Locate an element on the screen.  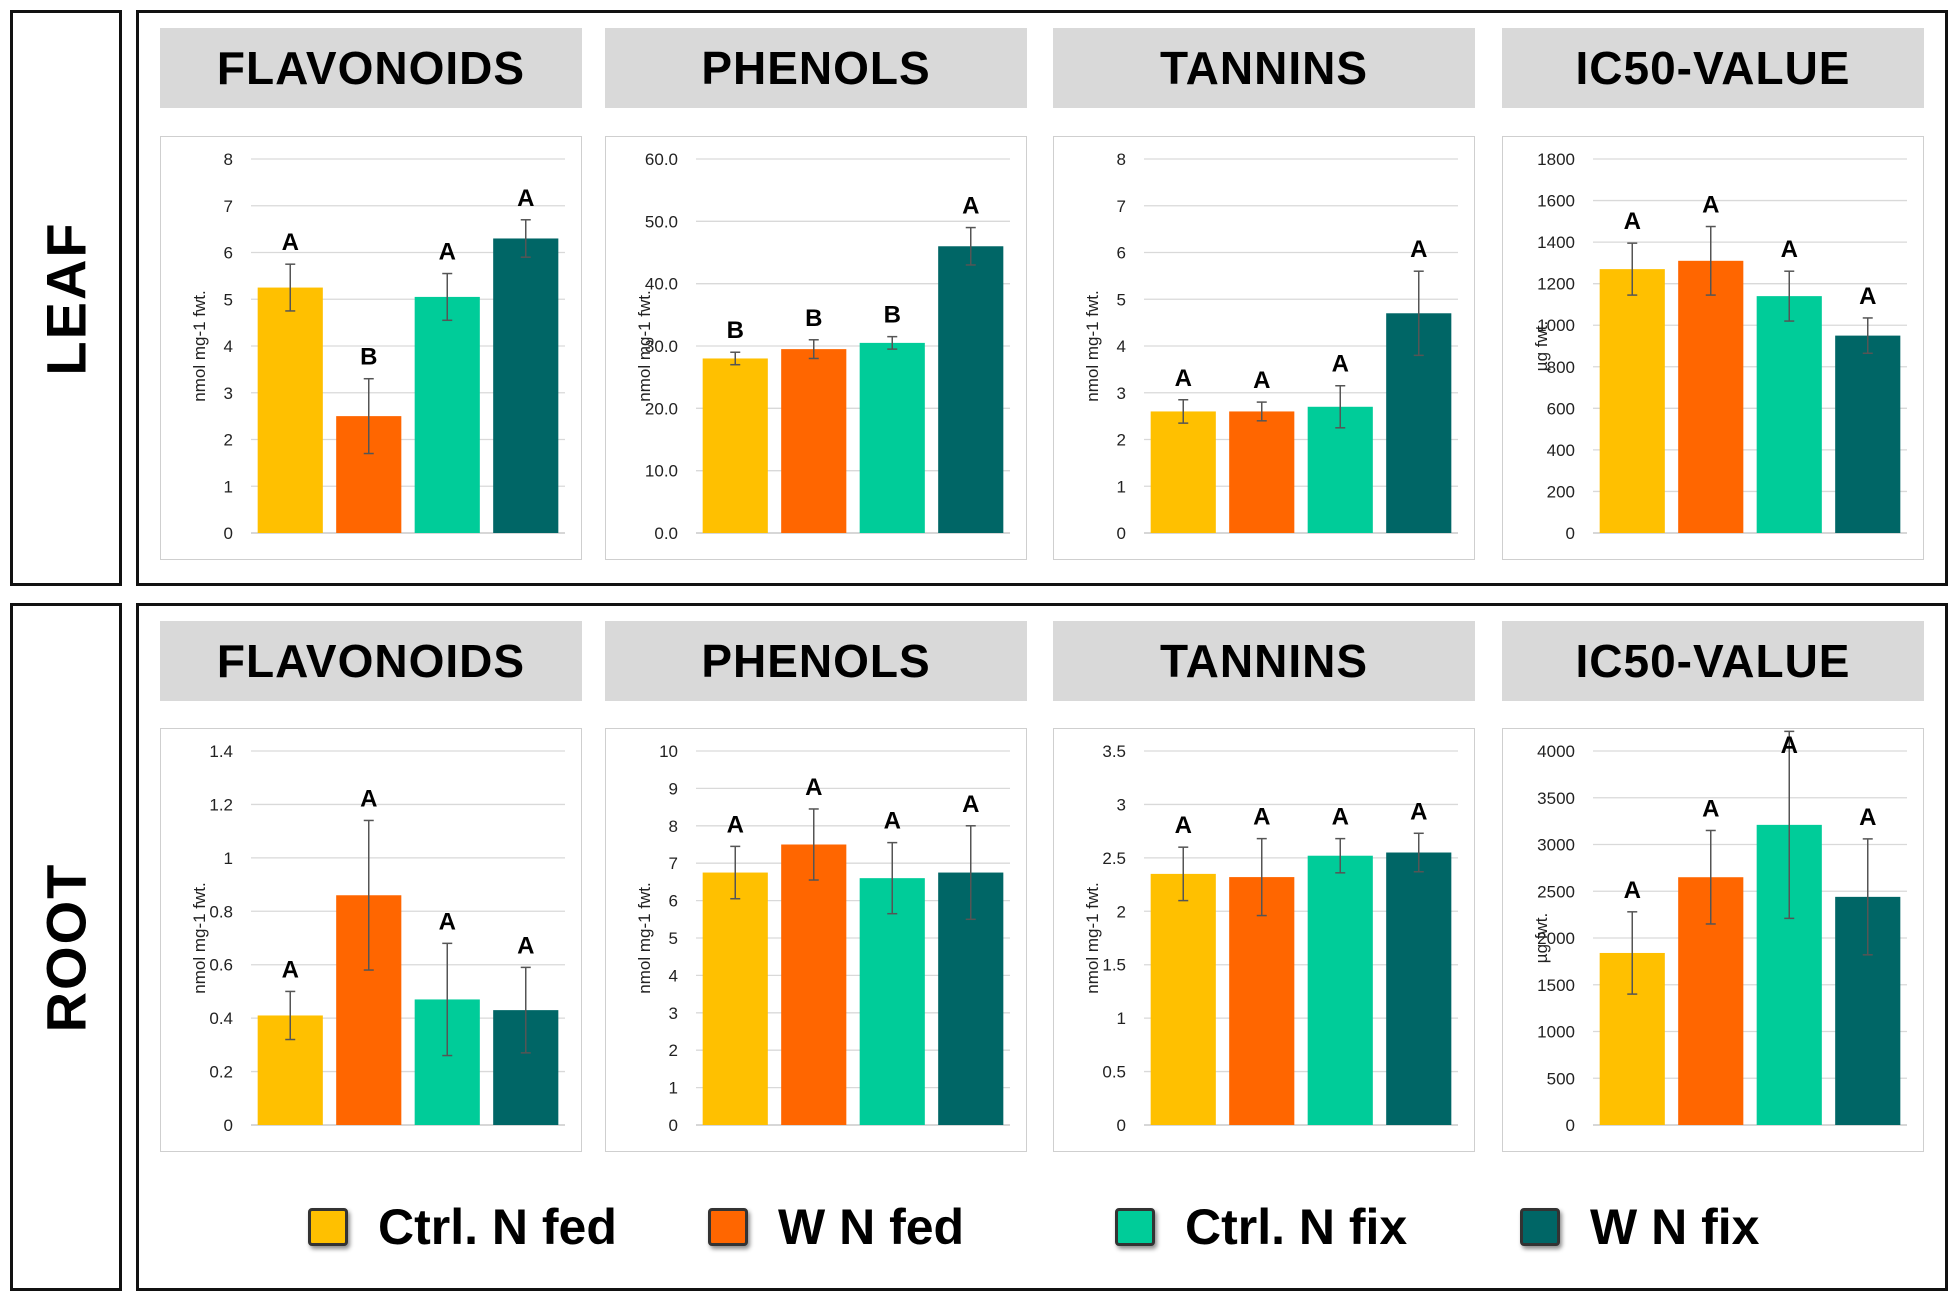
y-tick-label: 3.5 is located at coordinates (1114, 751).